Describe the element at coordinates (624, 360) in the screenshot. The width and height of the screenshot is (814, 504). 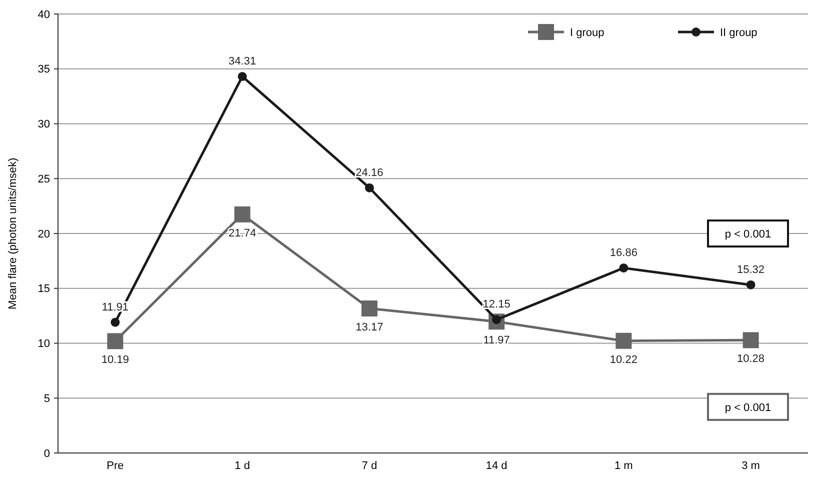
I see `data-label: 10.22` at that location.